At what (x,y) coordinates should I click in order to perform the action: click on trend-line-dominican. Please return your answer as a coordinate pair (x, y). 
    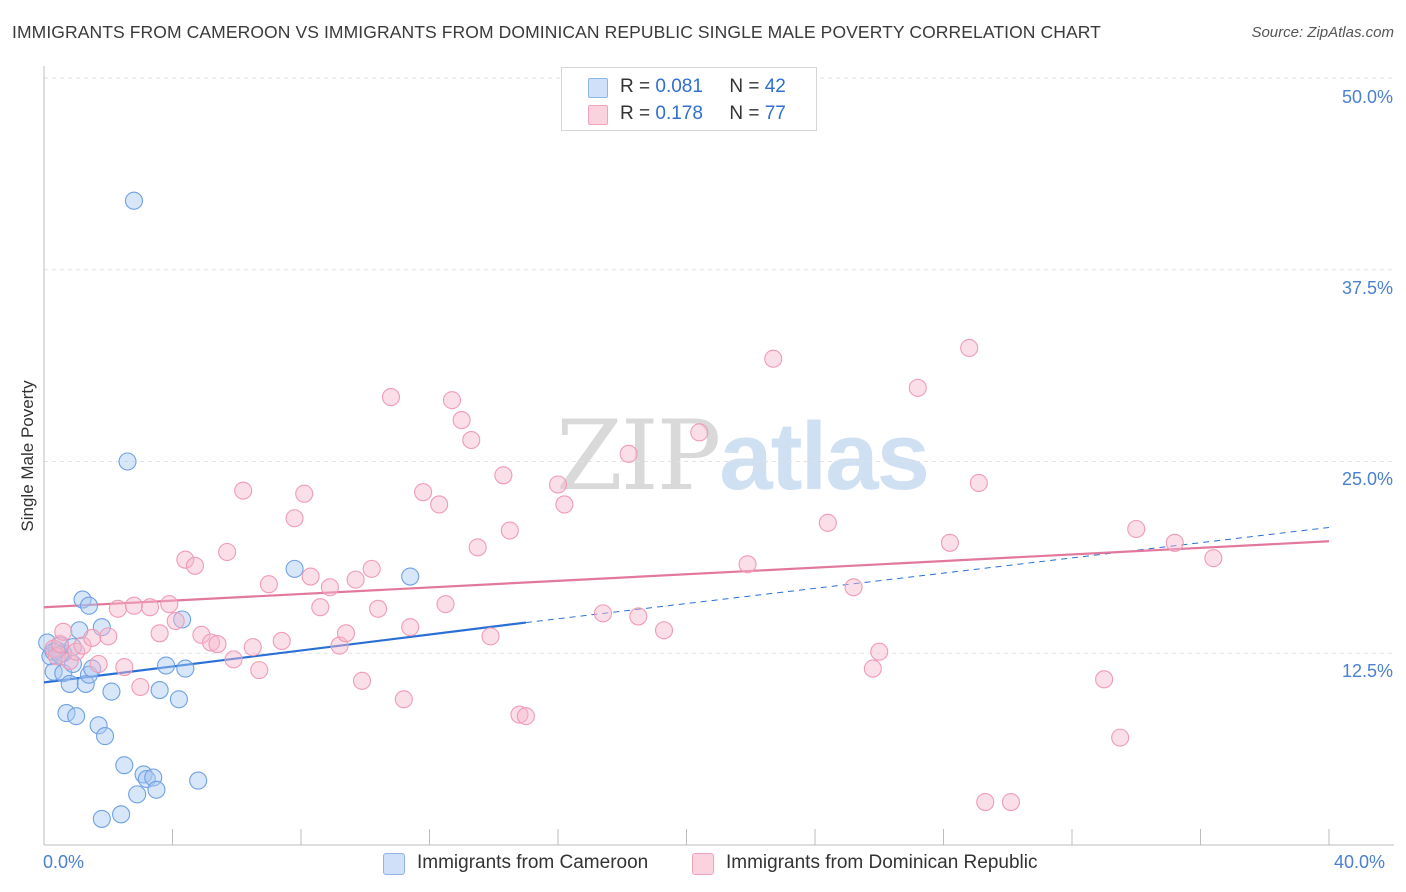
    Looking at the image, I should click on (686, 574).